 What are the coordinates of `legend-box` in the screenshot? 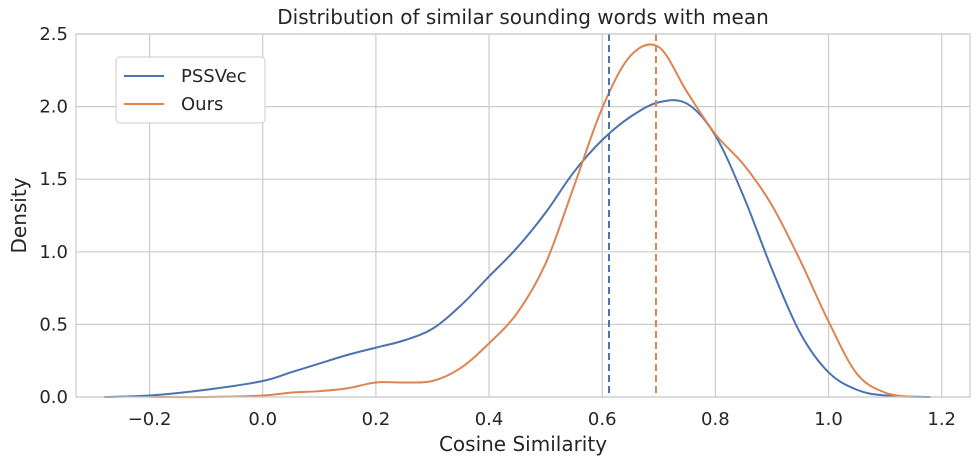 It's located at (190, 90).